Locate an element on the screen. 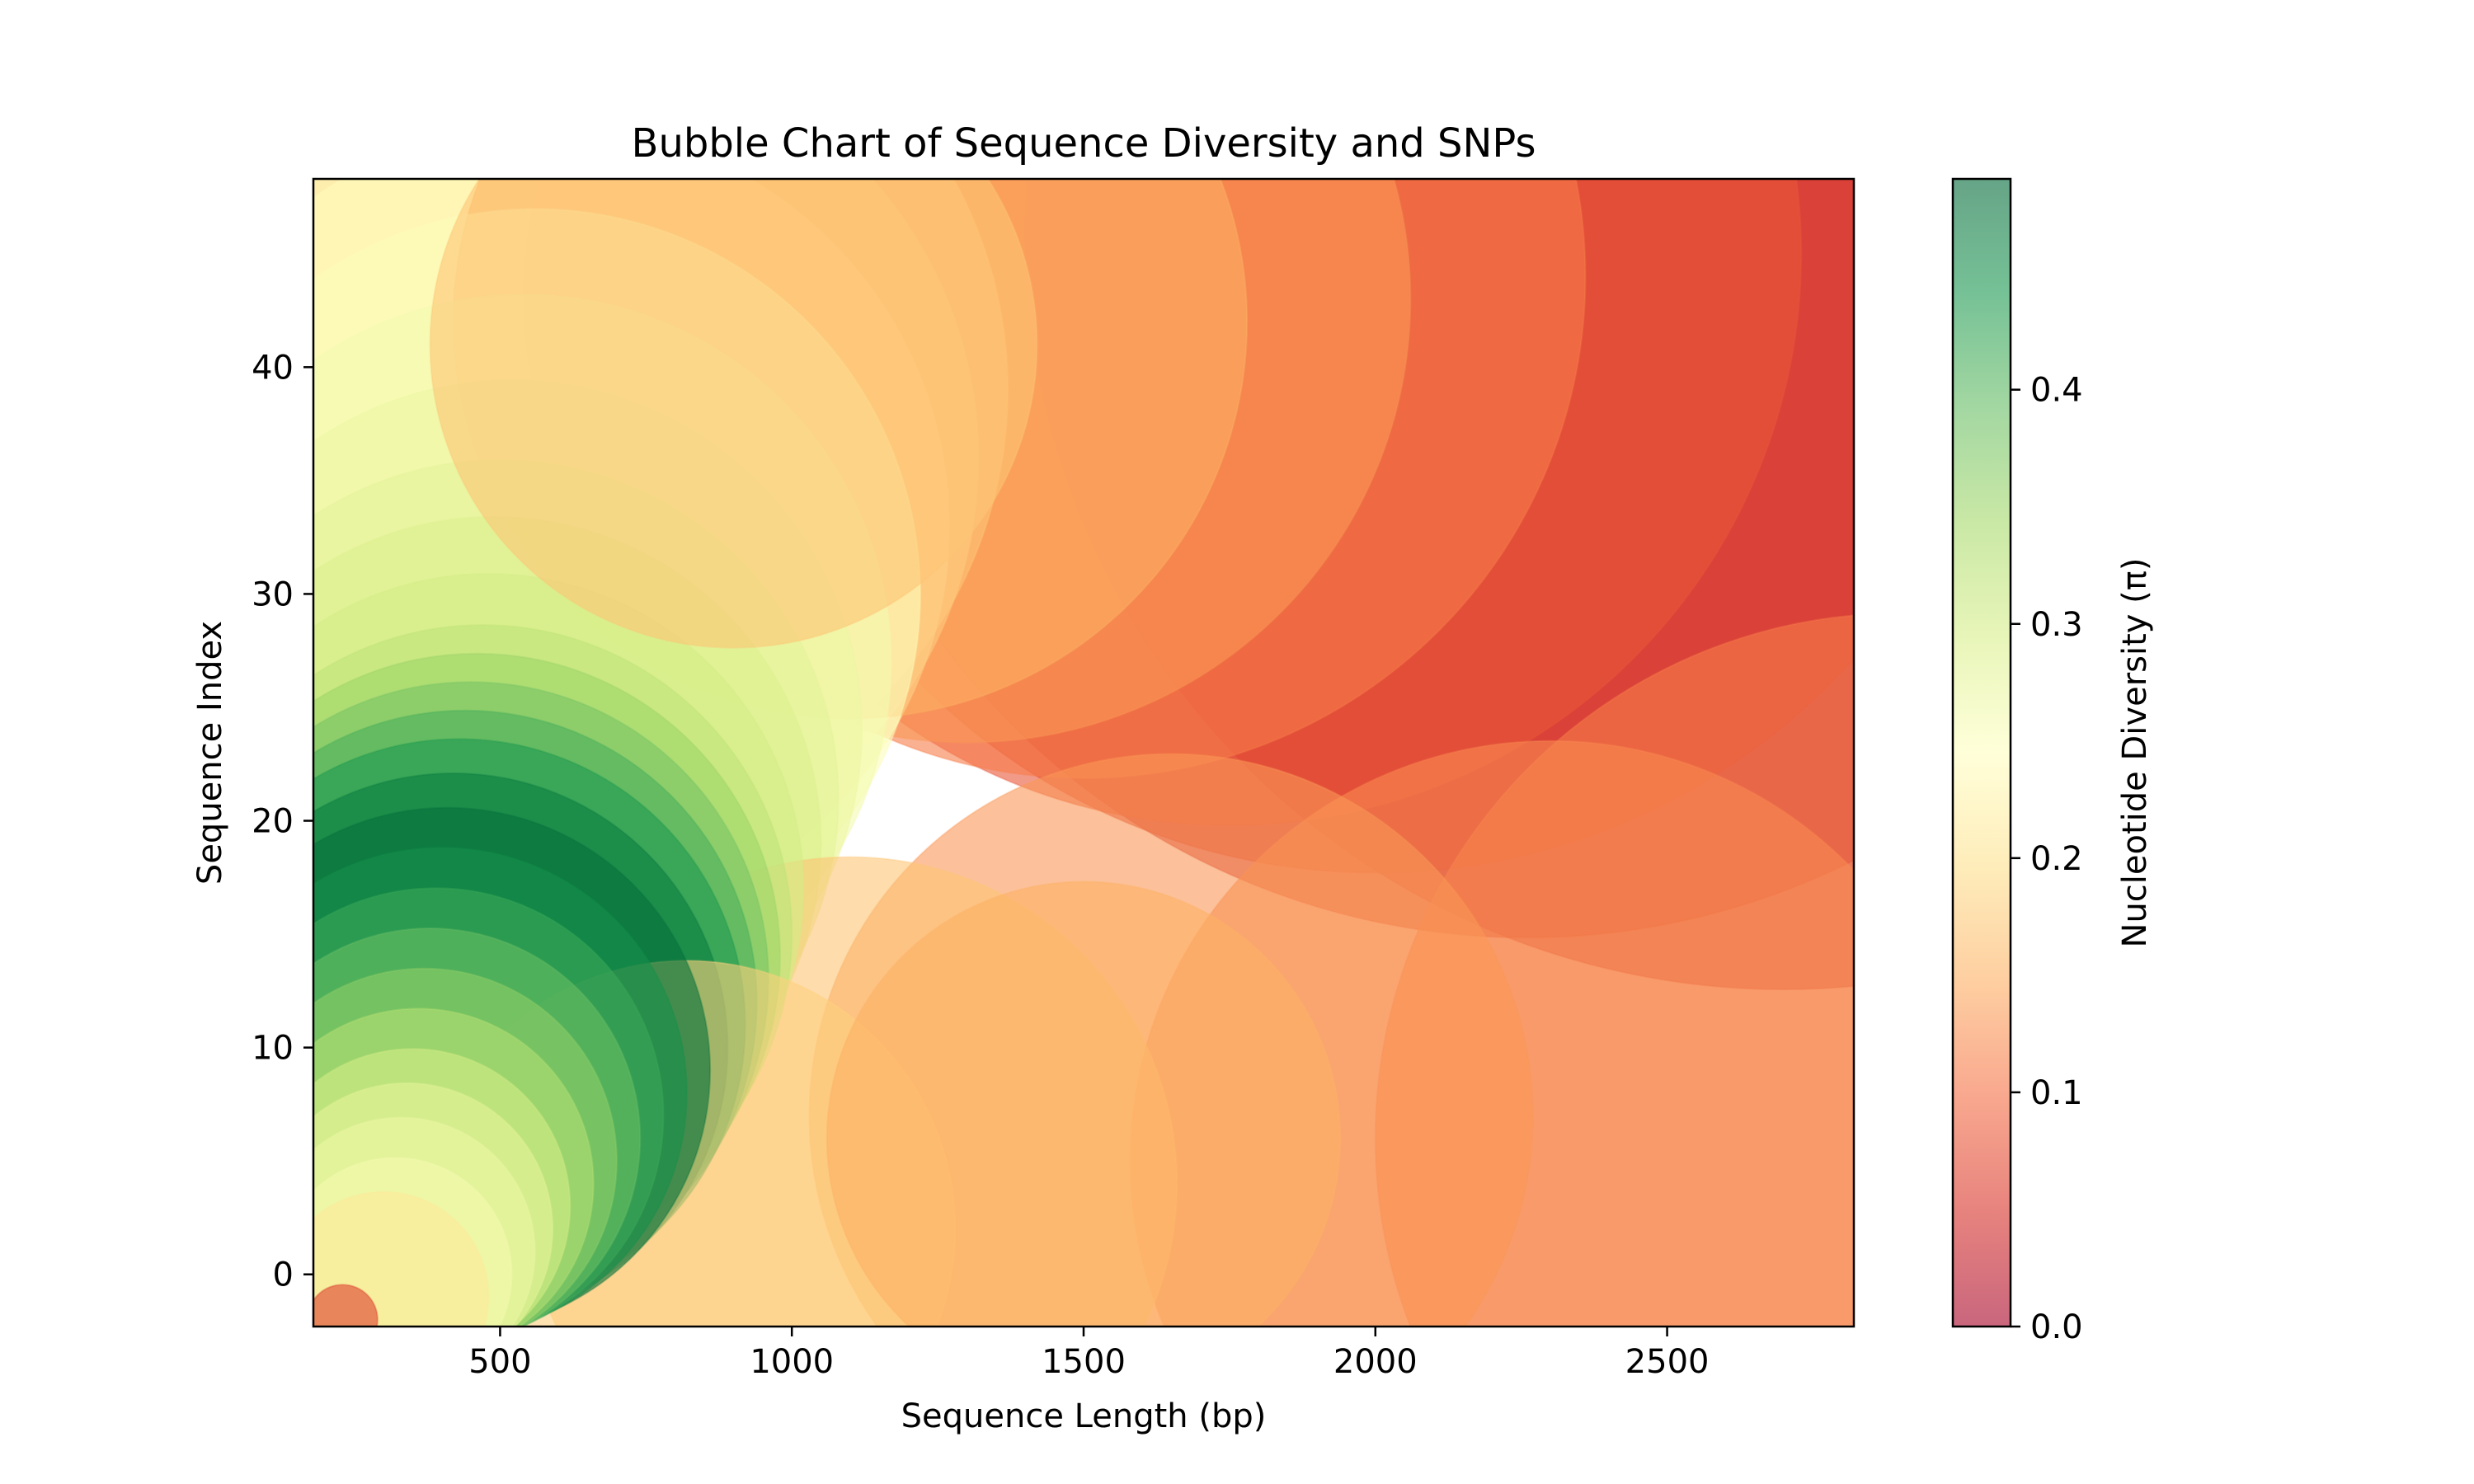 The height and width of the screenshot is (1484, 2474). colorbar: 0.0 0.1 0.2 0.3 0.4 Nucleotide Diversity (π) is located at coordinates (2052, 761).